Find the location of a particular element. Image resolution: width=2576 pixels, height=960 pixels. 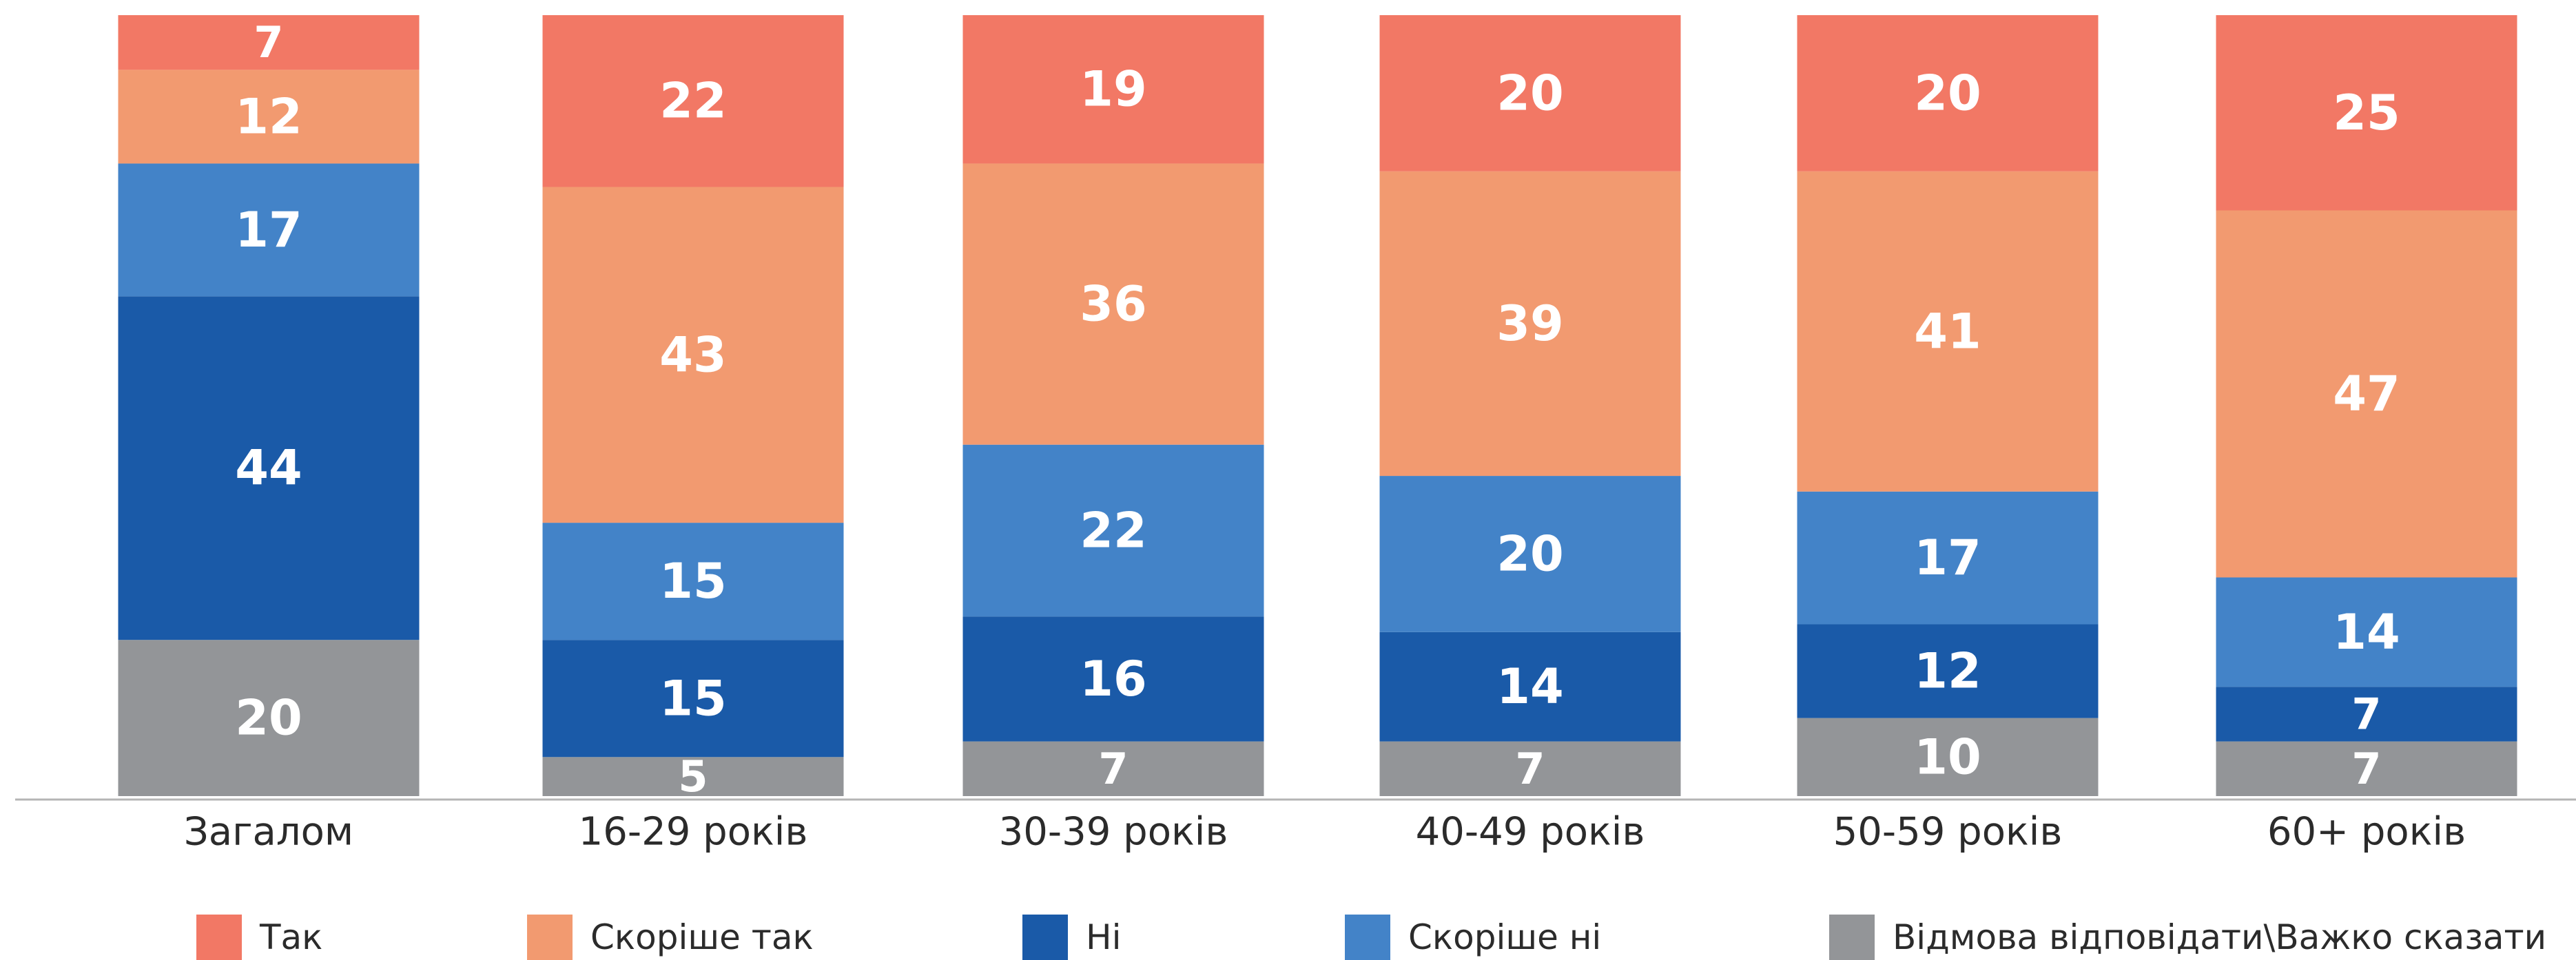

legend-item: Відмова відповідати\Важко сказати is located at coordinates (2188, 938).